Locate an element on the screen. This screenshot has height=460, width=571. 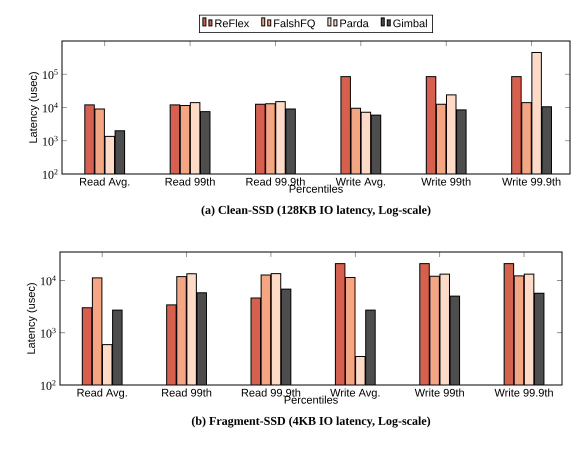
text: (b) Fragment-SSD (4KB IO latency, Log-scale) is located at coordinates (311, 422).